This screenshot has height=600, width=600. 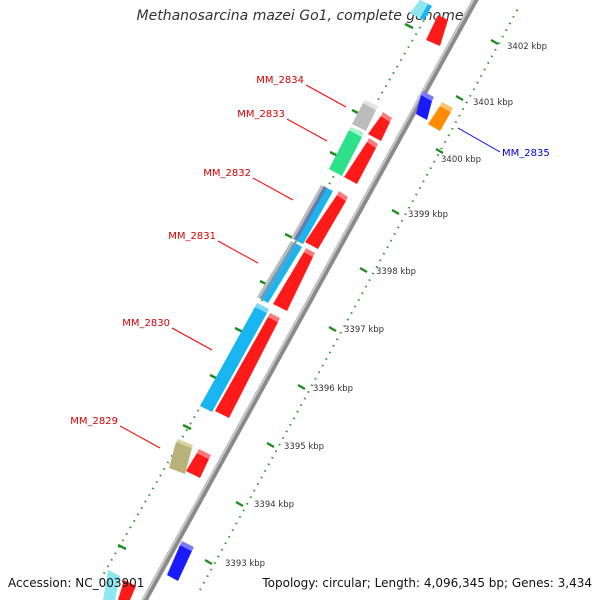 What do you see at coordinates (304, 447) in the screenshot?
I see `kbp-label-3395: 3395 kbp` at bounding box center [304, 447].